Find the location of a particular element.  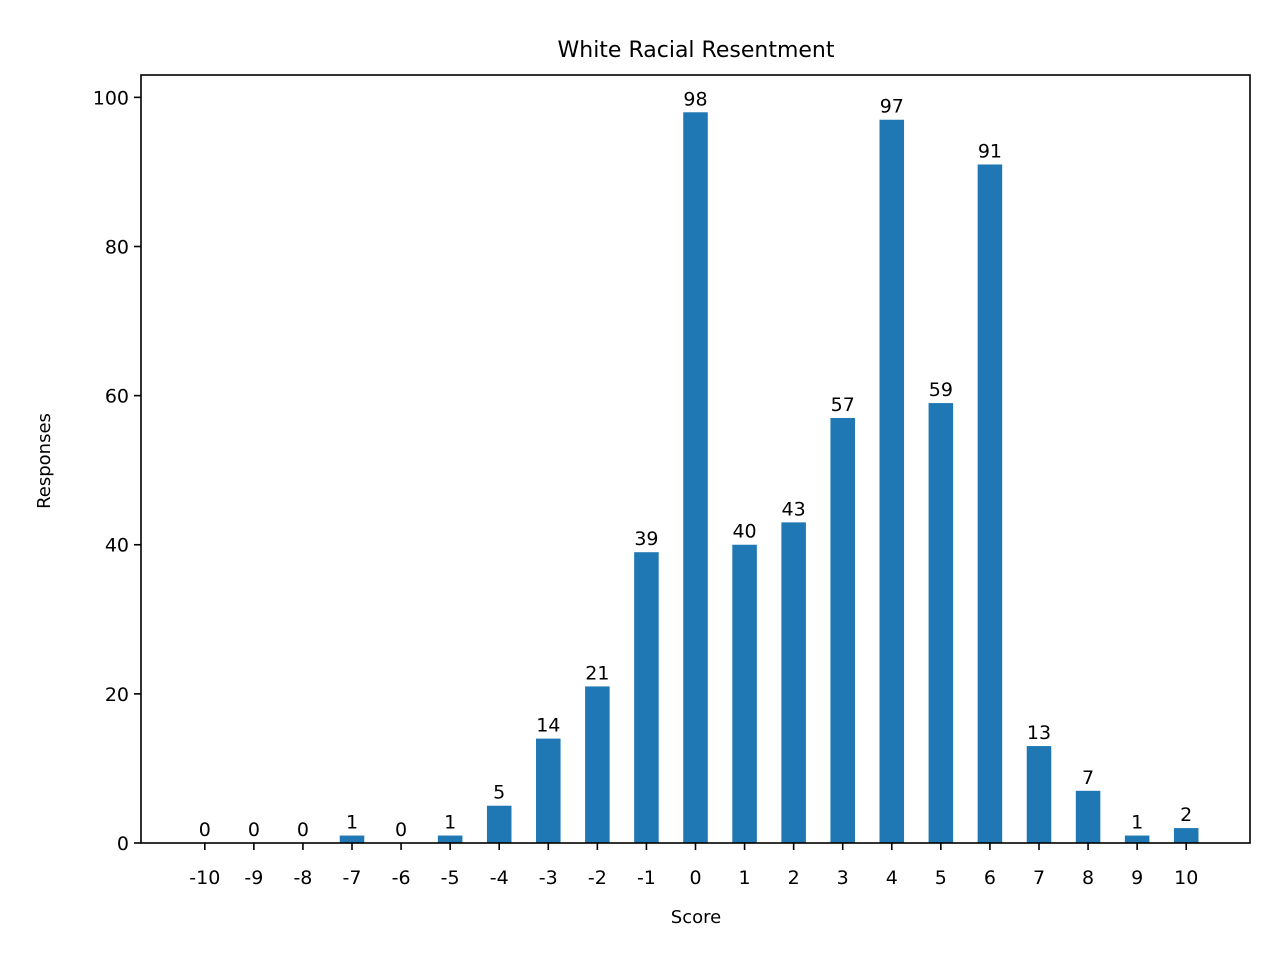

x-tick-label: -2 is located at coordinates (597, 878).